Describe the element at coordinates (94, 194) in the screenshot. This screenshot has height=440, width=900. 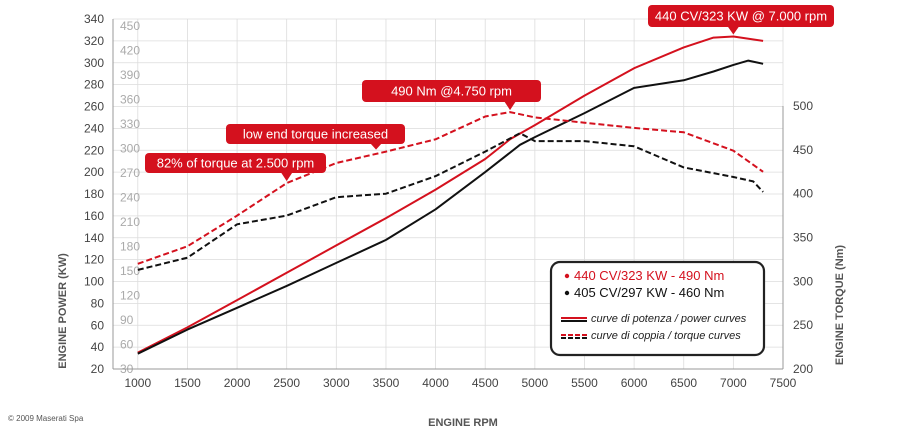
I see `y-tick-label-kw: 180` at that location.